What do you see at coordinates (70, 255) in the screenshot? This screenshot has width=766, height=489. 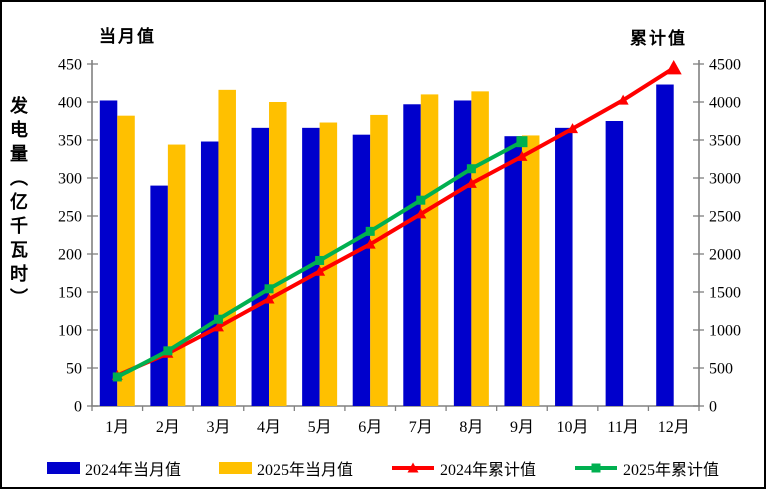 I see `left-tick-label: 200` at bounding box center [70, 255].